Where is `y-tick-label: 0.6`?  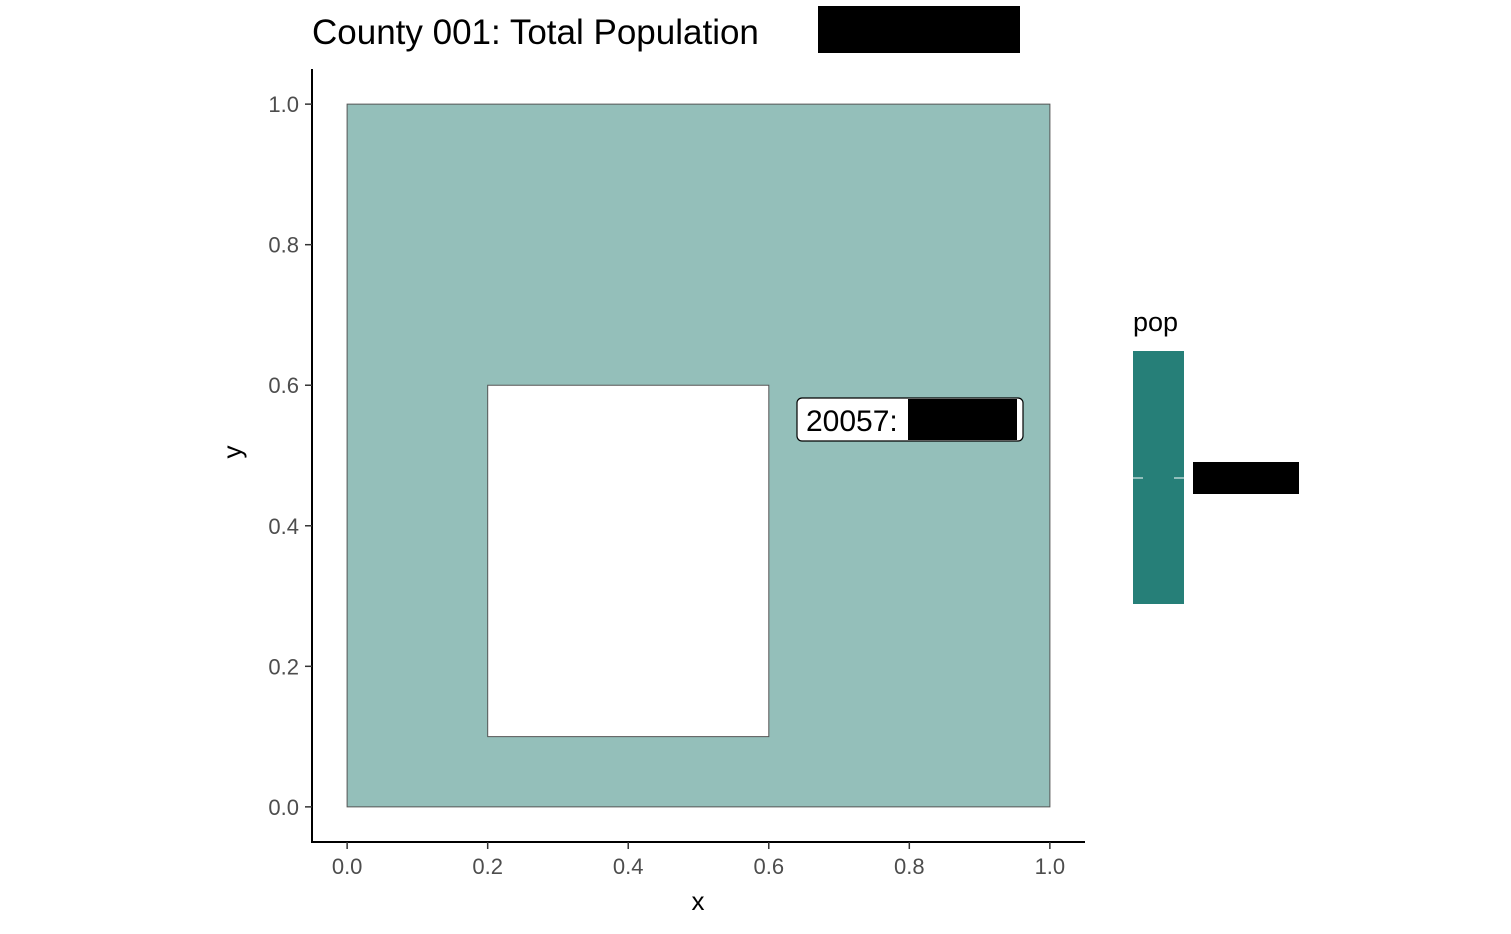
y-tick-label: 0.6 is located at coordinates (283, 385).